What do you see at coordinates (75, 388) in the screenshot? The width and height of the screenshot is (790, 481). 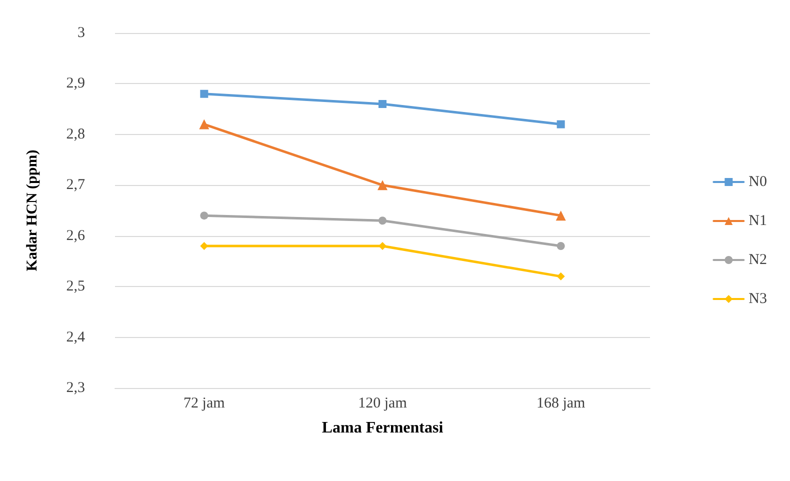 I see `y-tick-label: 2,3` at bounding box center [75, 388].